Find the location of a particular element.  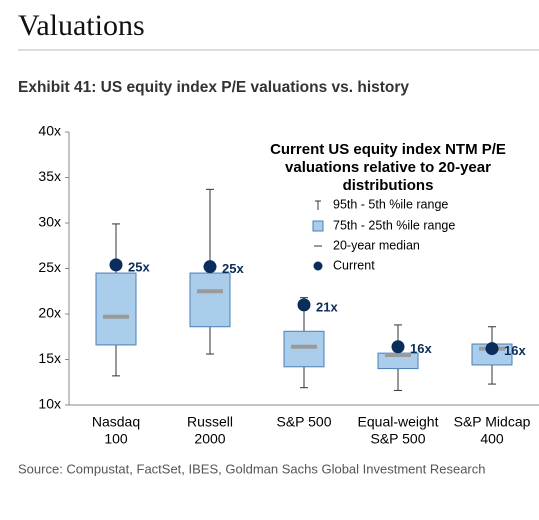

legend-label: 75th - 25th %ile range is located at coordinates (394, 225).